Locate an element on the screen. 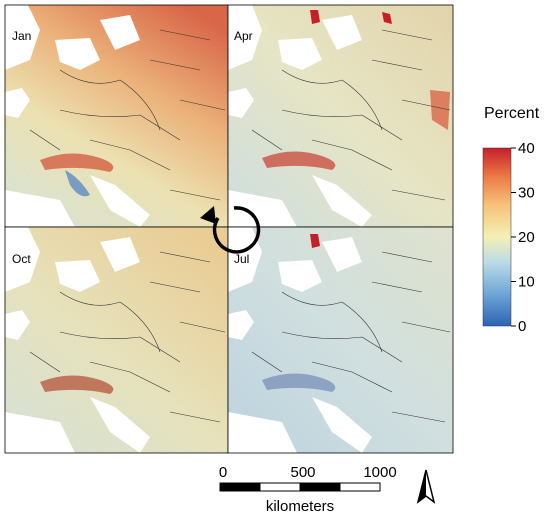  panel-label-jul: Jul is located at coordinates (241, 259).